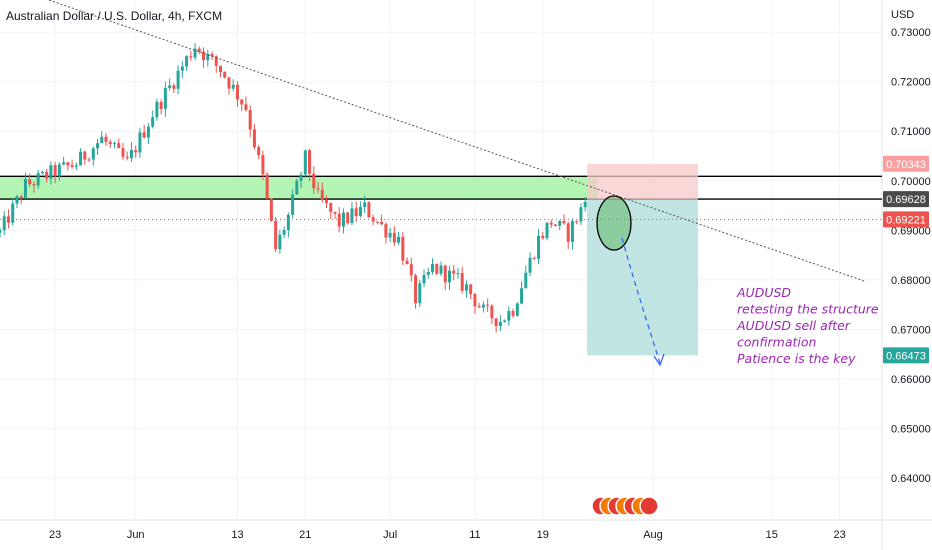 Image resolution: width=932 pixels, height=550 pixels. Describe the element at coordinates (911, 83) in the screenshot. I see `y-tick-label: 0.72000` at that location.